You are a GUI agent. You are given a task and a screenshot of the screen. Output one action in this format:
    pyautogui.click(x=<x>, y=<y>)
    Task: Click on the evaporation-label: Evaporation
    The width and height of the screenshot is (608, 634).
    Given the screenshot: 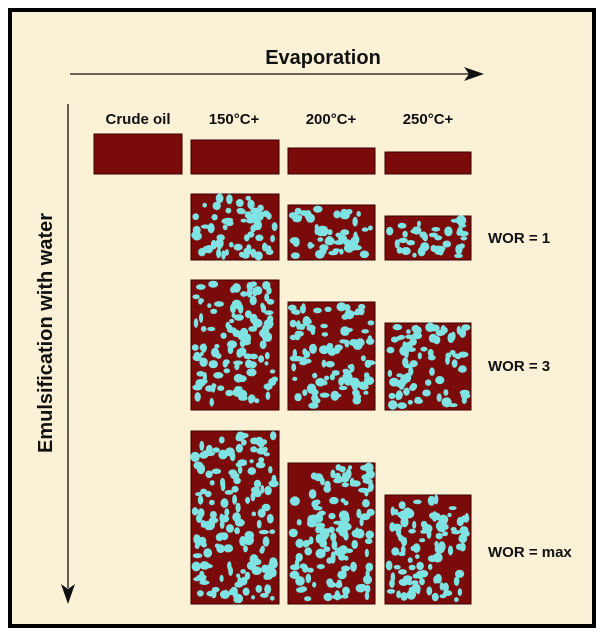 What is the action you would take?
    pyautogui.click(x=323, y=58)
    